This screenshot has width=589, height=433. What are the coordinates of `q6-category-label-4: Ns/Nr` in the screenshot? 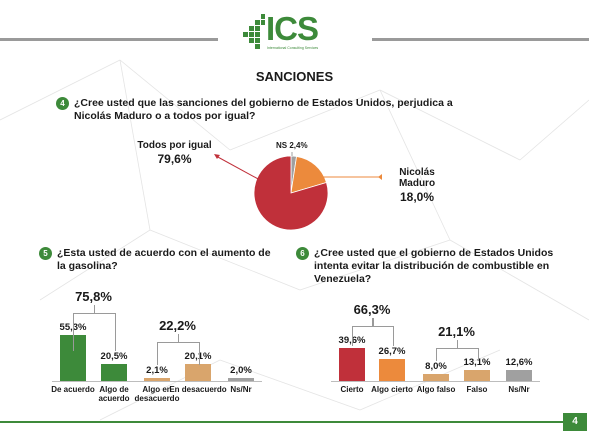 It's located at (519, 389).